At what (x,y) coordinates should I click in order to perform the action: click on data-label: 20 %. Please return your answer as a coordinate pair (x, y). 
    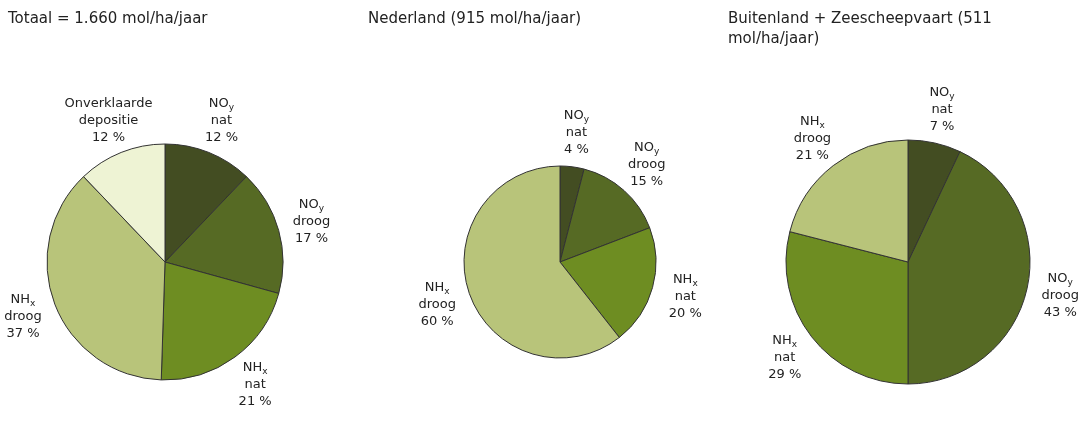
    Looking at the image, I should click on (685, 313).